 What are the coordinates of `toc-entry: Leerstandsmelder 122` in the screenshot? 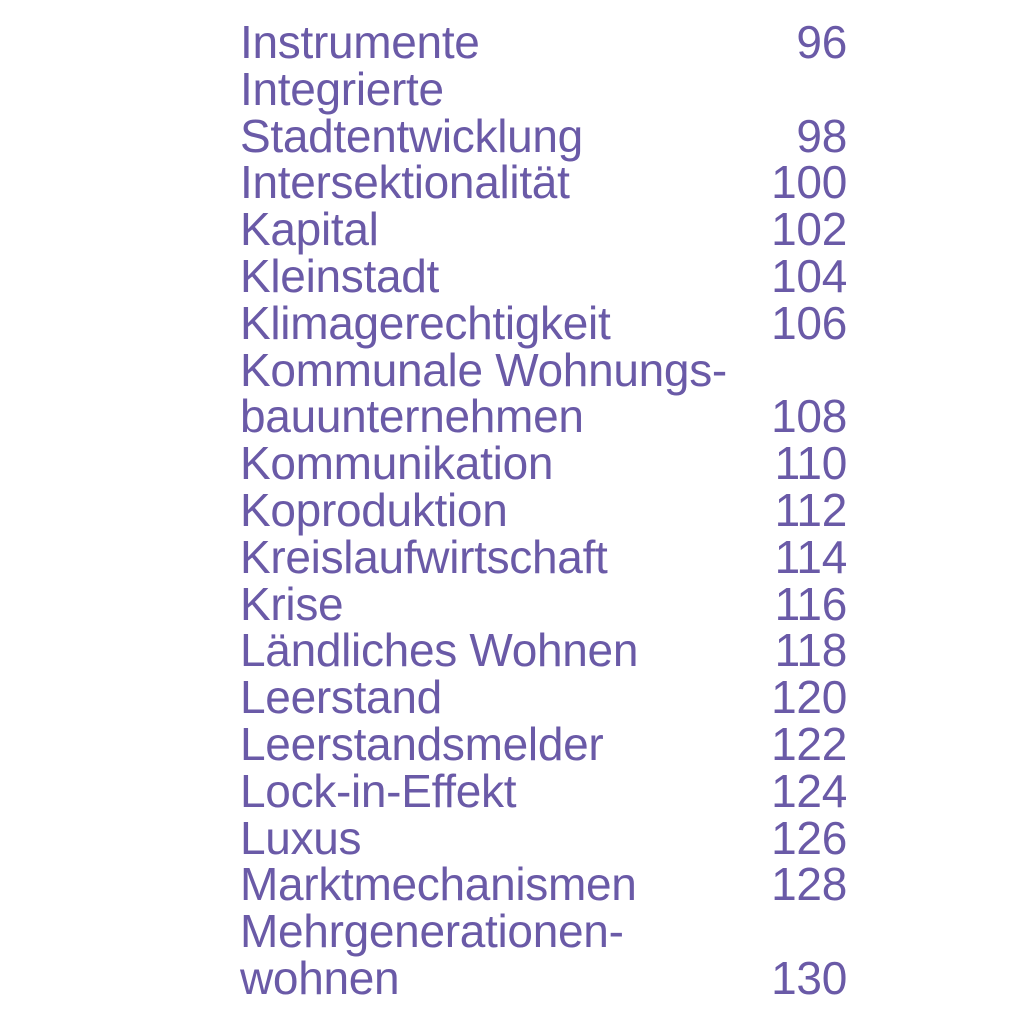 It's located at (543, 744).